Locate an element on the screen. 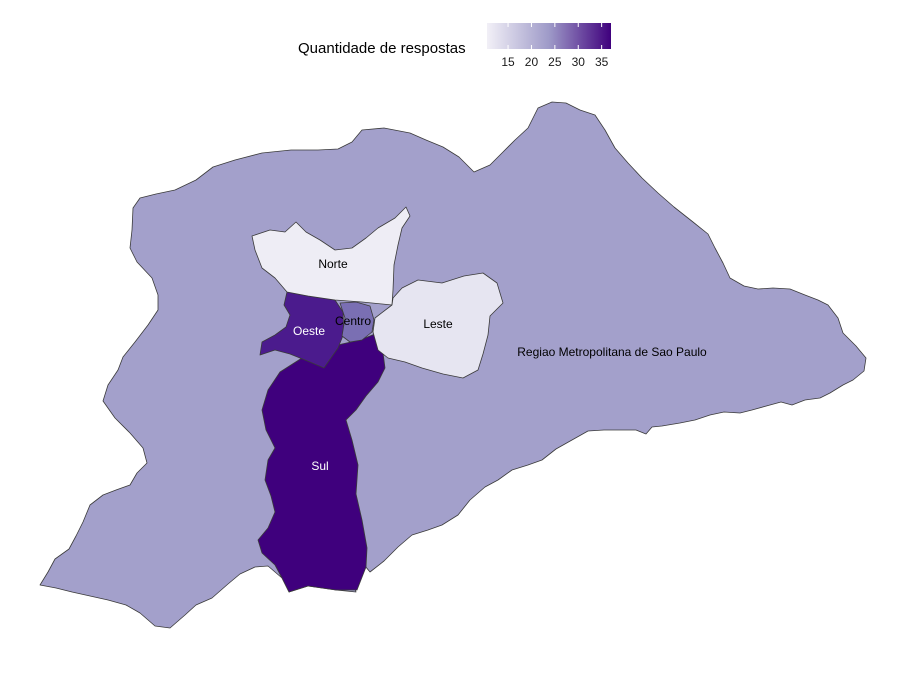 Image resolution: width=910 pixels, height=679 pixels. region-oeste is located at coordinates (302, 330).